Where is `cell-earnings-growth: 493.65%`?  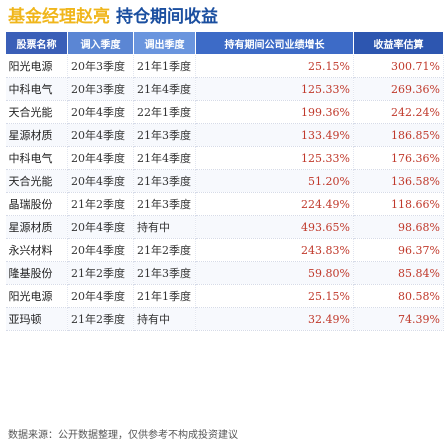 cell-earnings-growth: 493.65% is located at coordinates (274, 227).